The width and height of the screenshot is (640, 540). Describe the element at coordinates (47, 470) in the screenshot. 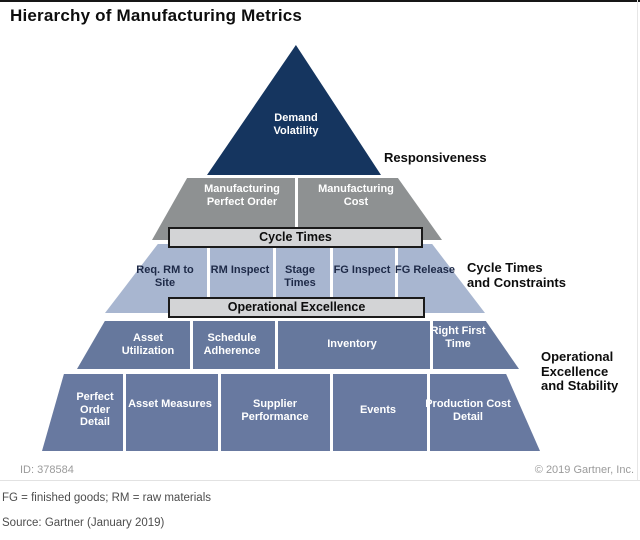

I see `document-id: ID: 378584` at that location.